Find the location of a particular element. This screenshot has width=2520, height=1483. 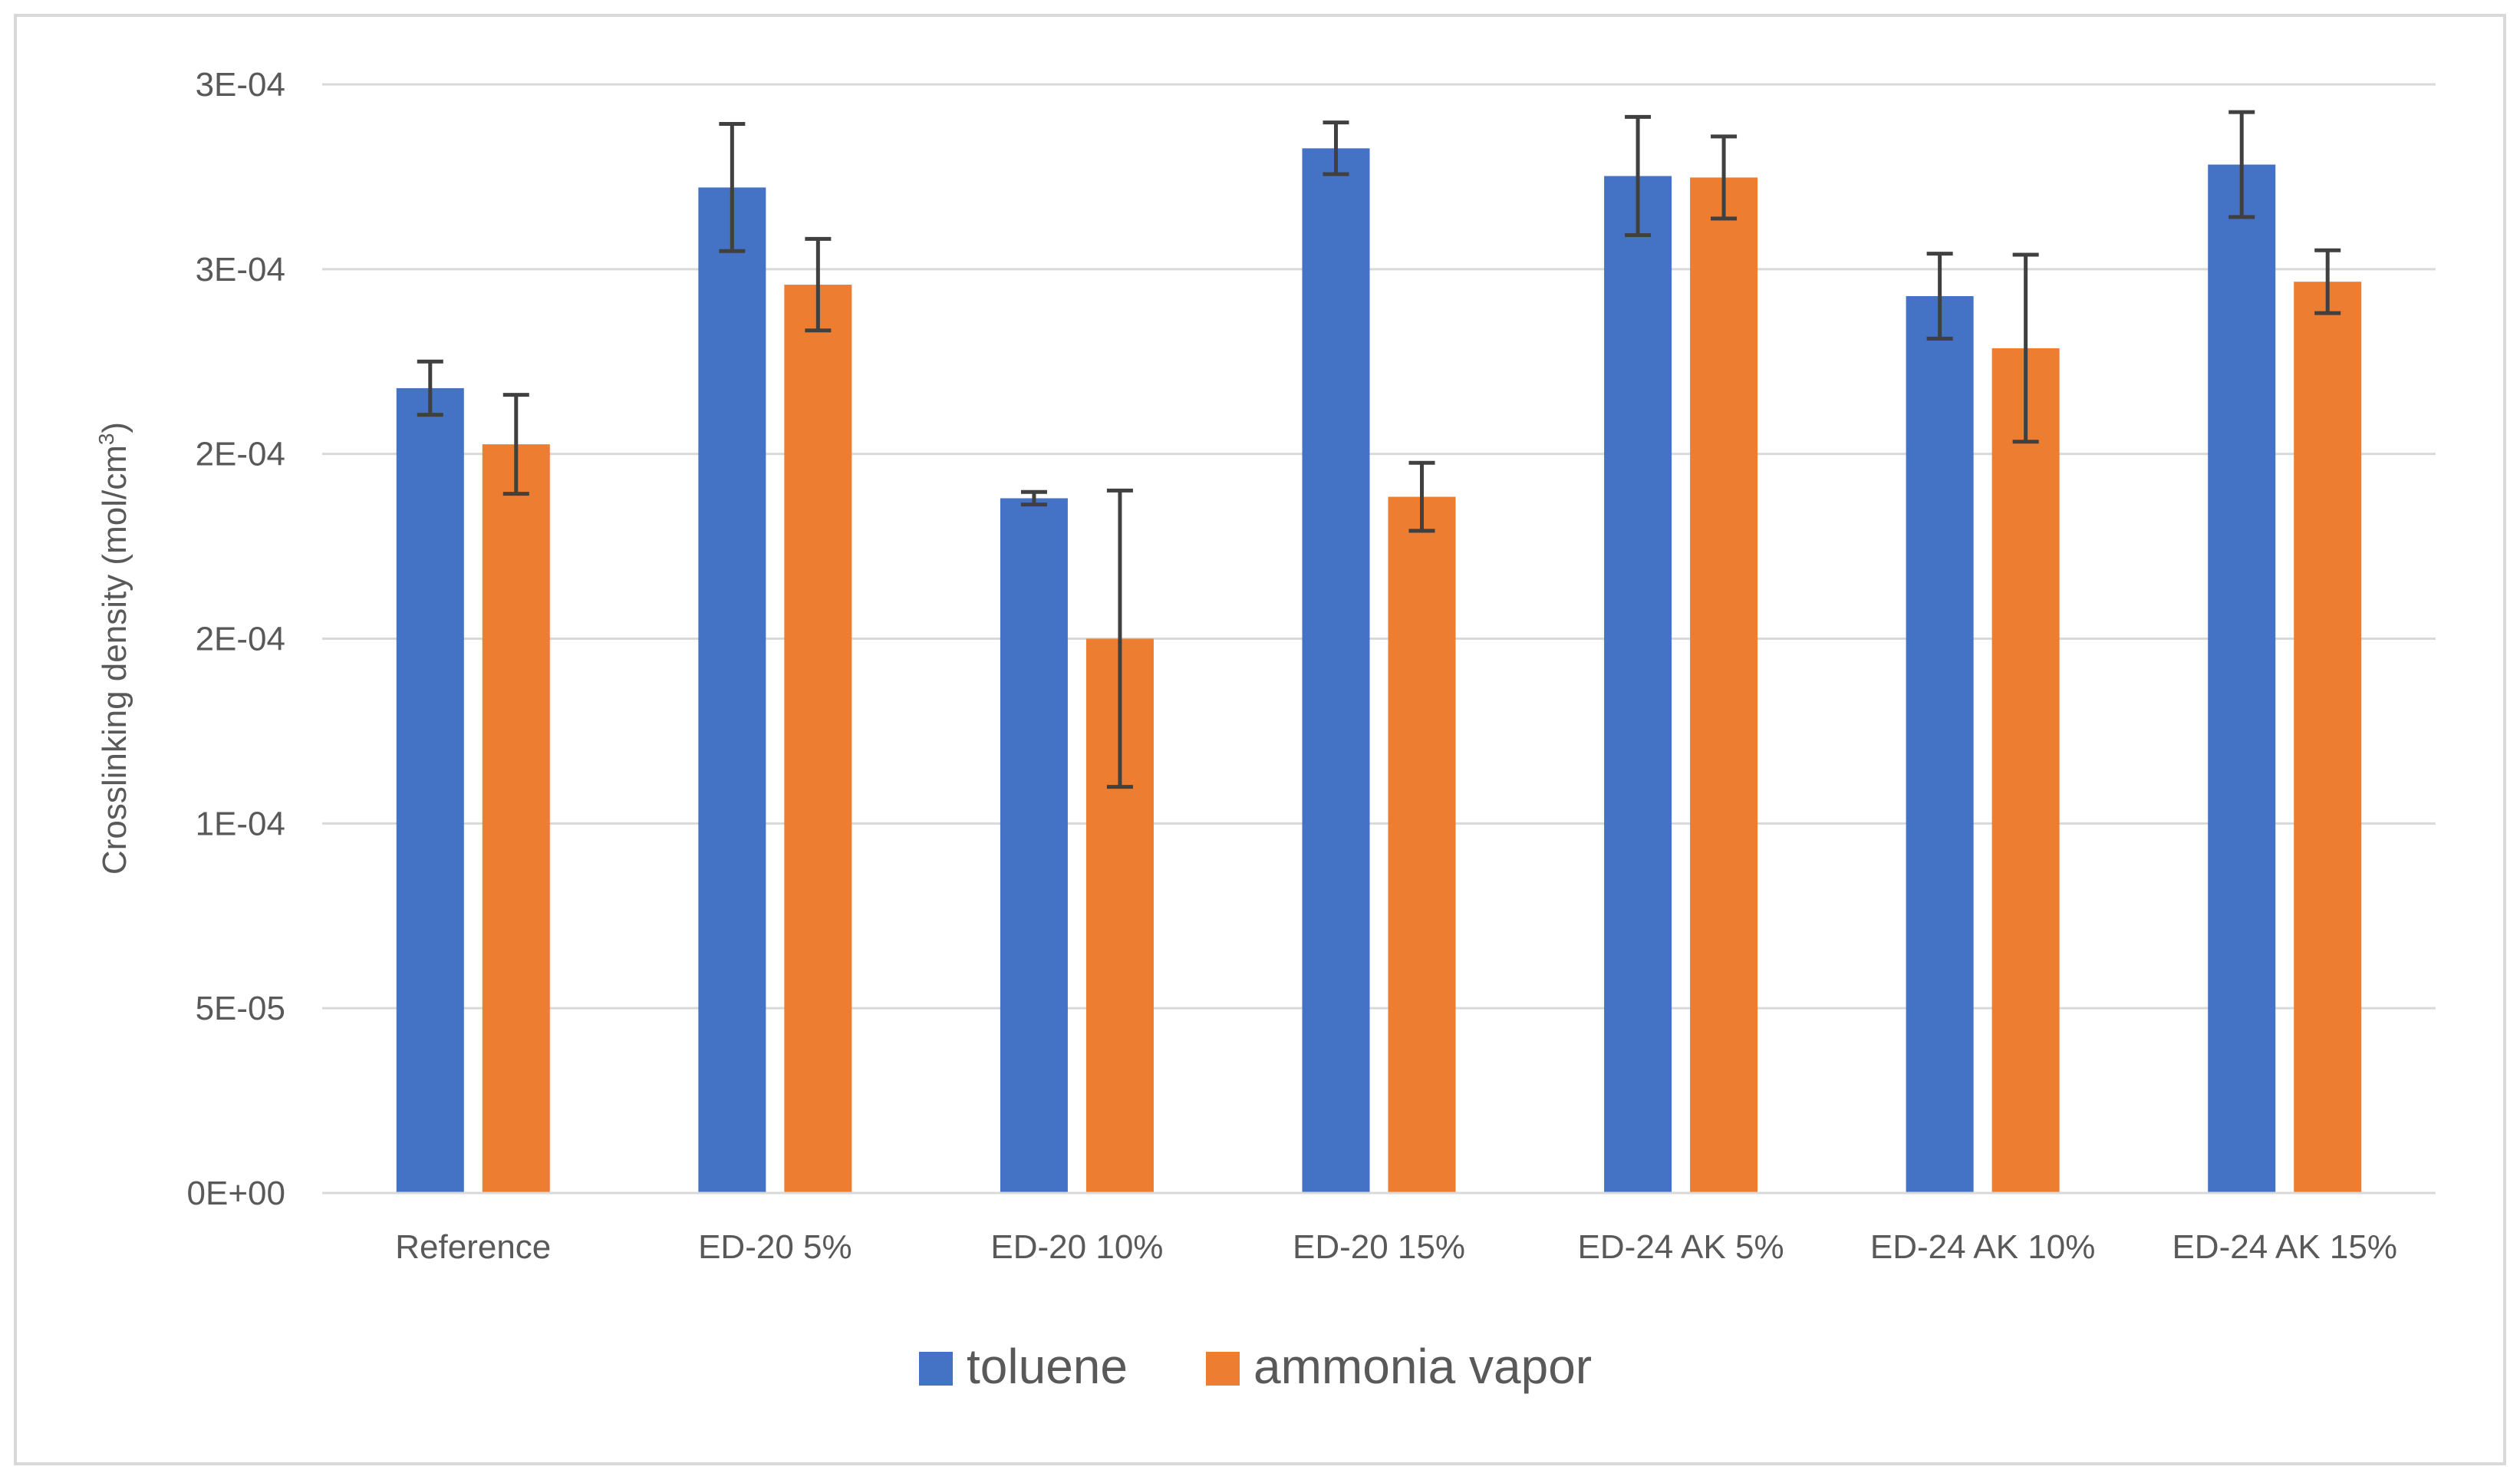

legend-label-toluene: toluene is located at coordinates (1047, 1367).